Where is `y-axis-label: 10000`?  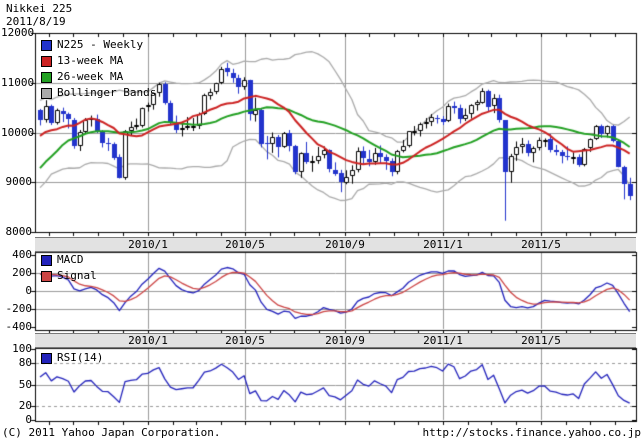
y-axis-label: 10000 is located at coordinates (18, 132).